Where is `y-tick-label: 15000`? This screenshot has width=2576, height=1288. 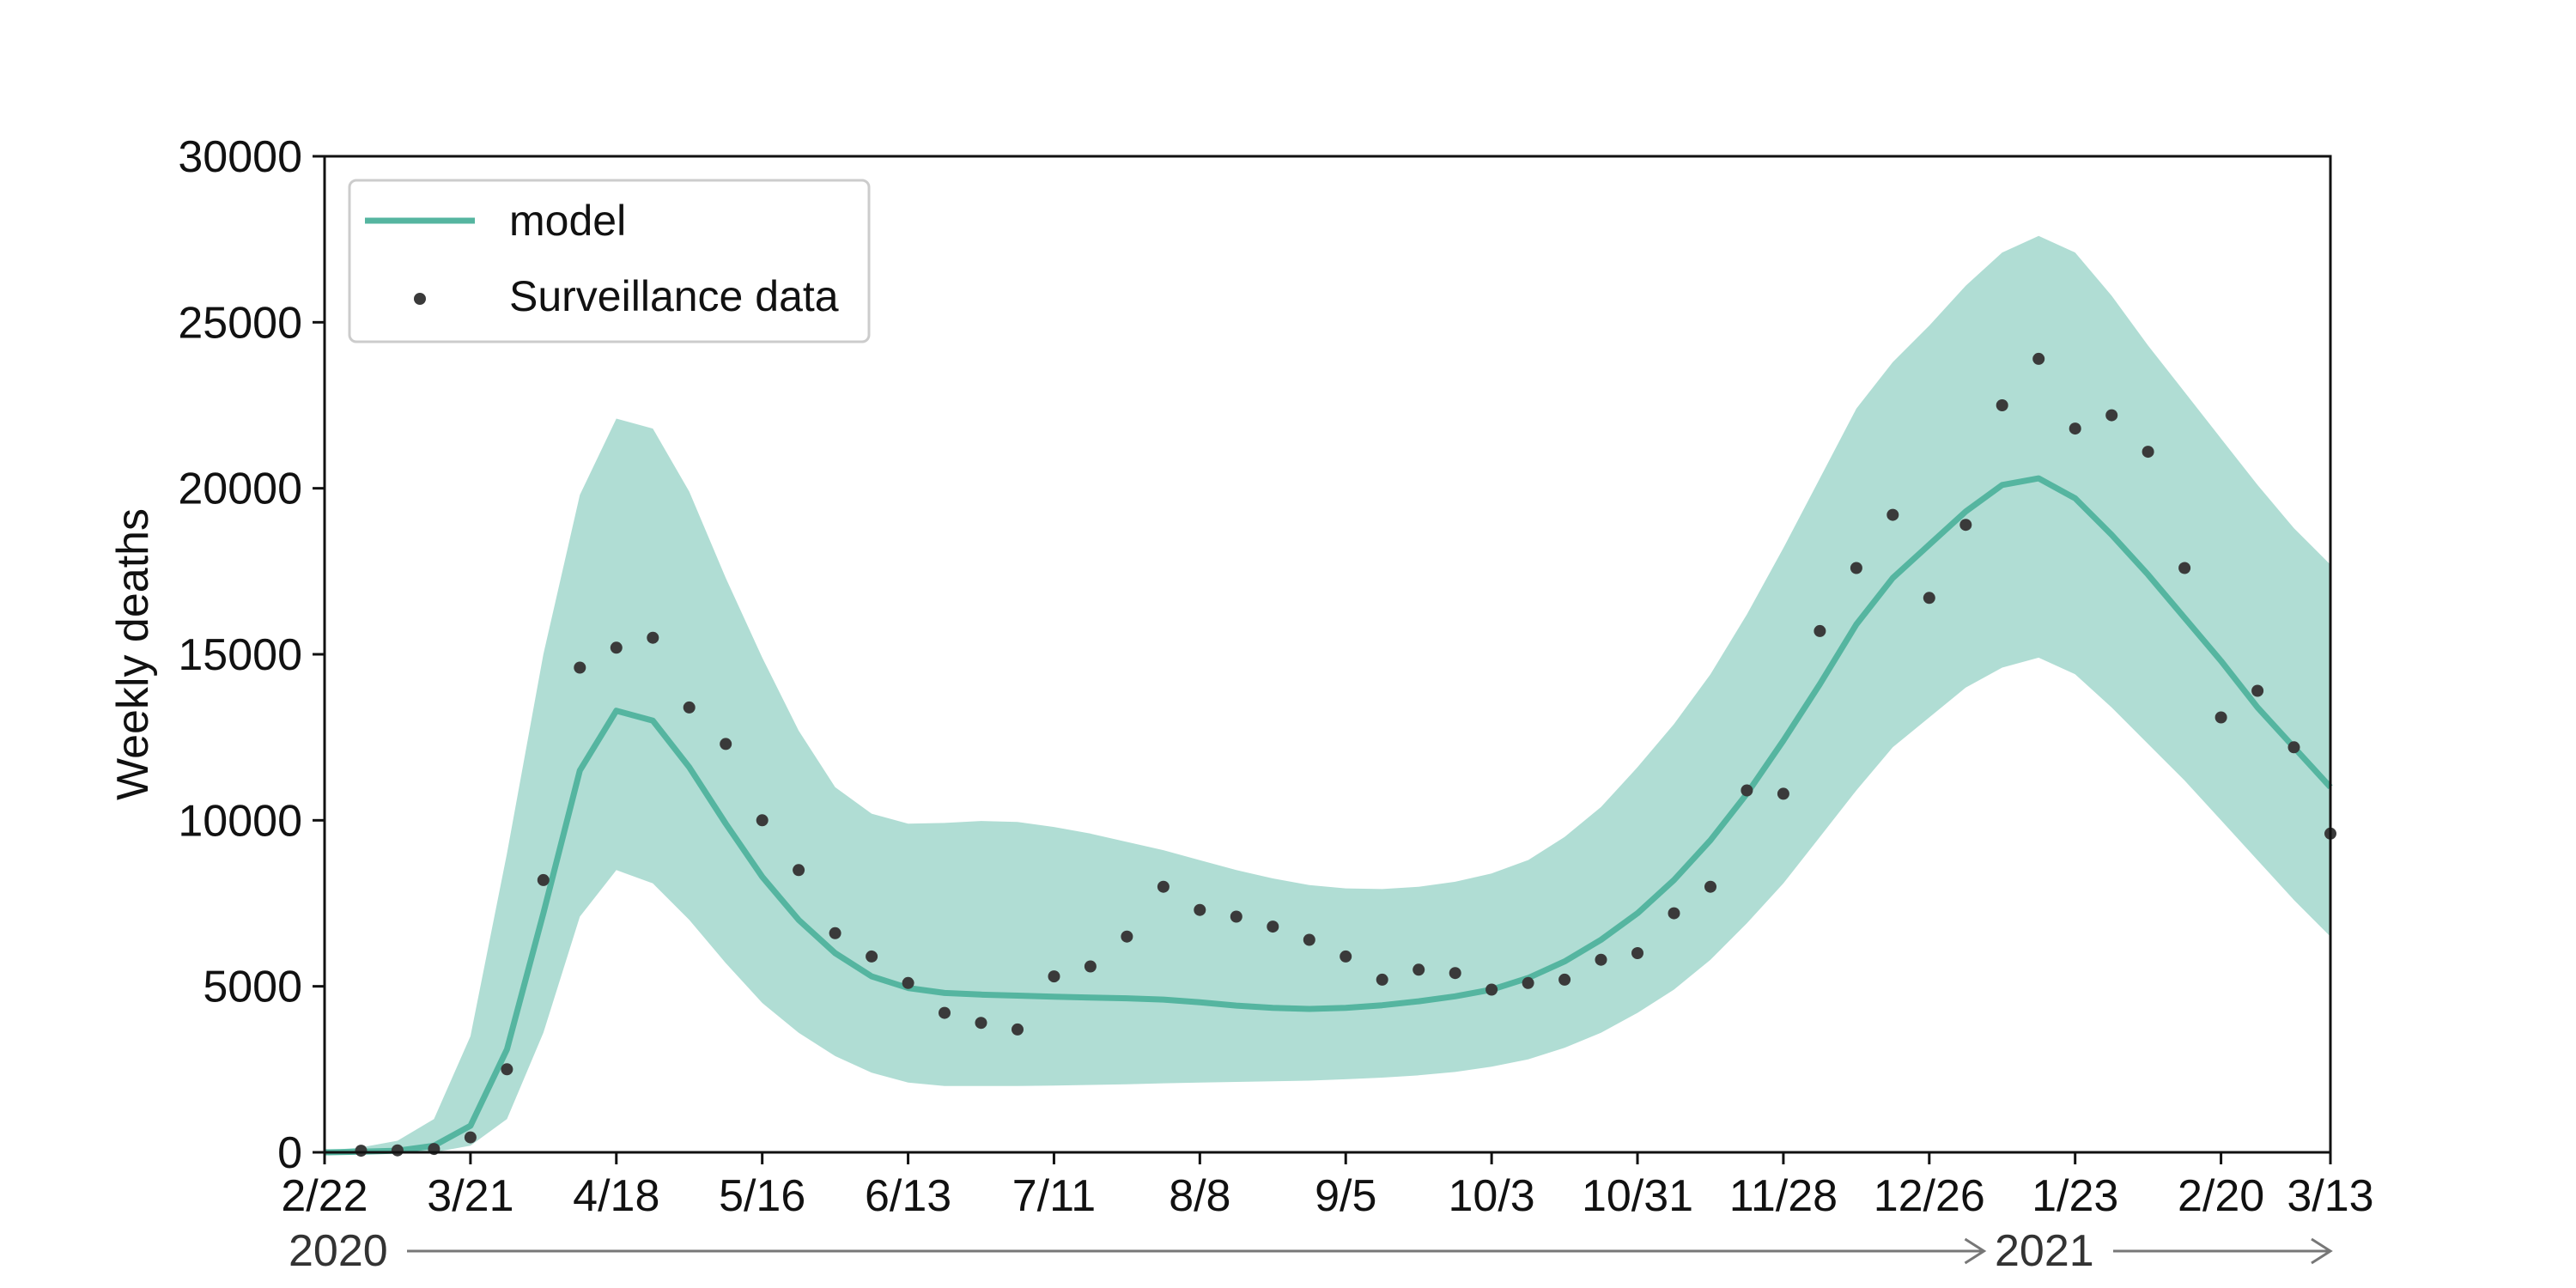 y-tick-label: 15000 is located at coordinates (240, 655).